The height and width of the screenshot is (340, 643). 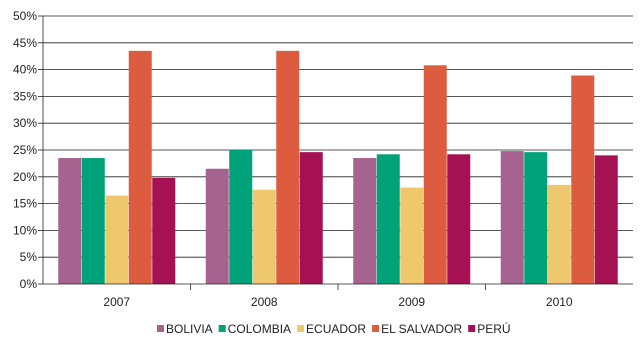 I want to click on y-axis-tick-labels: 0% 5% 10% 15% 20% 25% 30% 35% 40% 45% 50%, so click(x=25, y=150).